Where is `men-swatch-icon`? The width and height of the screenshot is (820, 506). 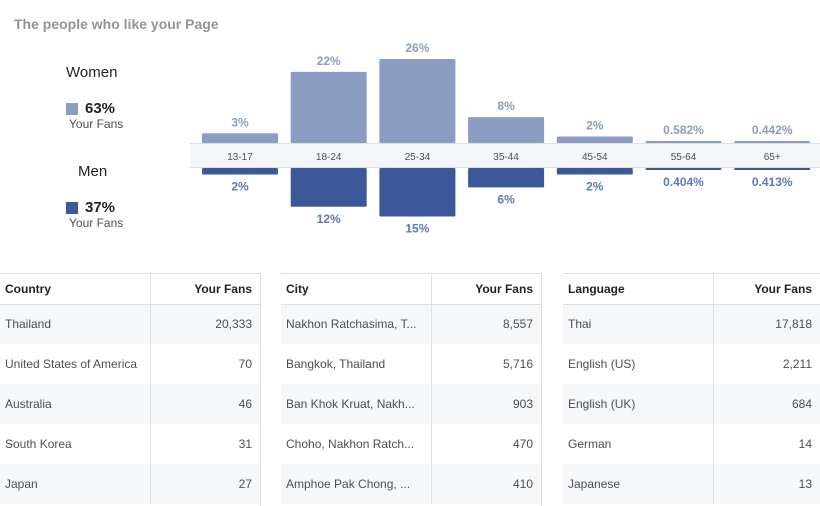
men-swatch-icon is located at coordinates (72, 207).